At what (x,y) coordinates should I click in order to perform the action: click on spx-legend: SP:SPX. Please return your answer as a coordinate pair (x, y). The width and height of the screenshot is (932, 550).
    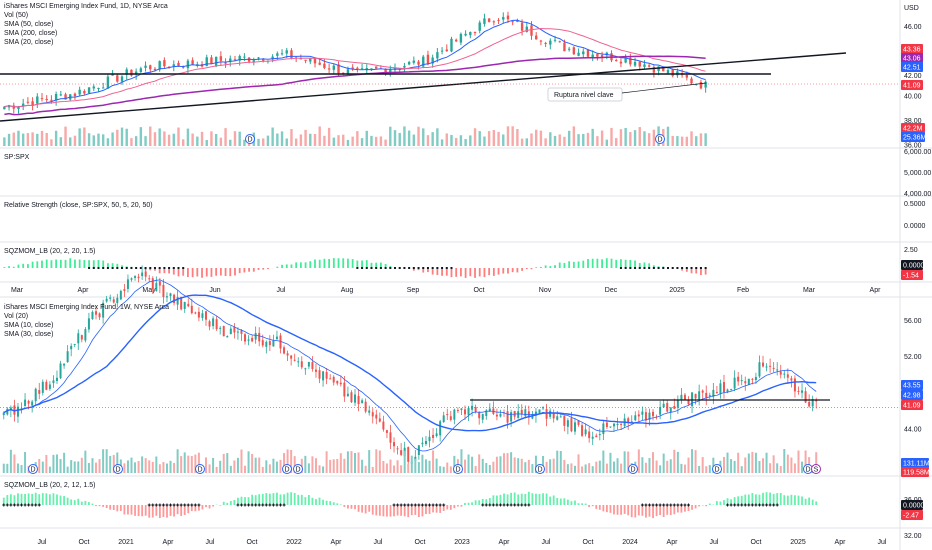
    Looking at the image, I should click on (17, 157).